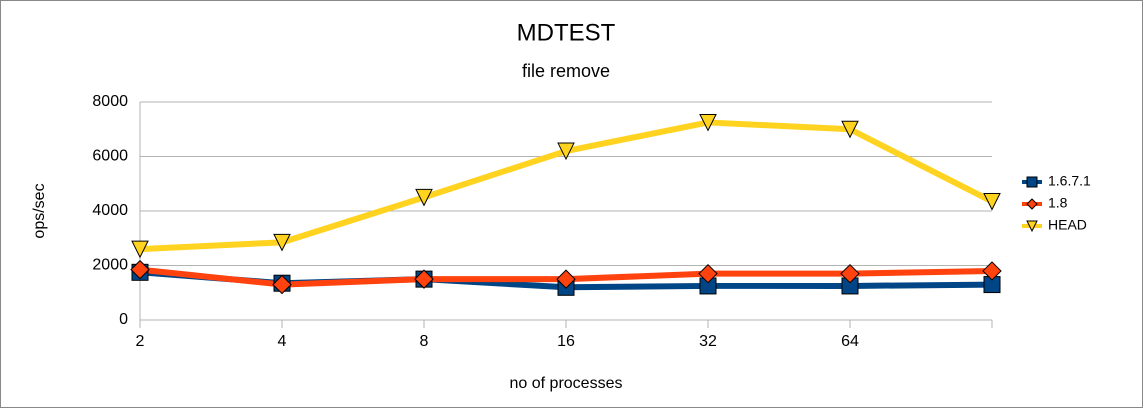 This screenshot has width=1143, height=408. What do you see at coordinates (708, 341) in the screenshot?
I see `x-tick-label: 32` at bounding box center [708, 341].